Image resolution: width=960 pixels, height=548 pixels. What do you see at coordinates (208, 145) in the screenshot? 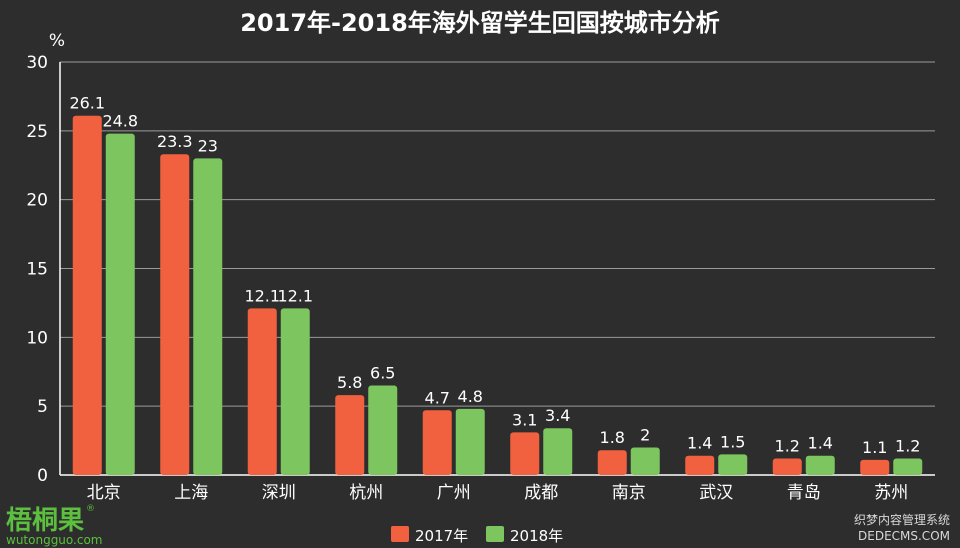
I see `bar-value-label: 23` at bounding box center [208, 145].